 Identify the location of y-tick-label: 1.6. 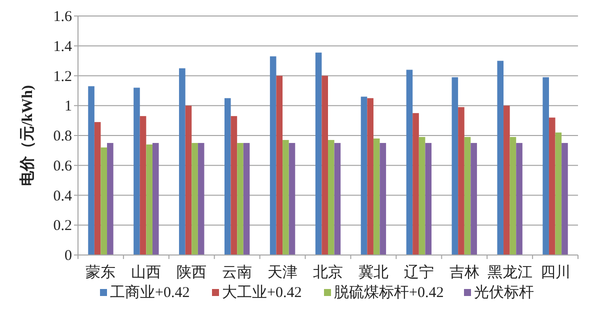
(62, 17).